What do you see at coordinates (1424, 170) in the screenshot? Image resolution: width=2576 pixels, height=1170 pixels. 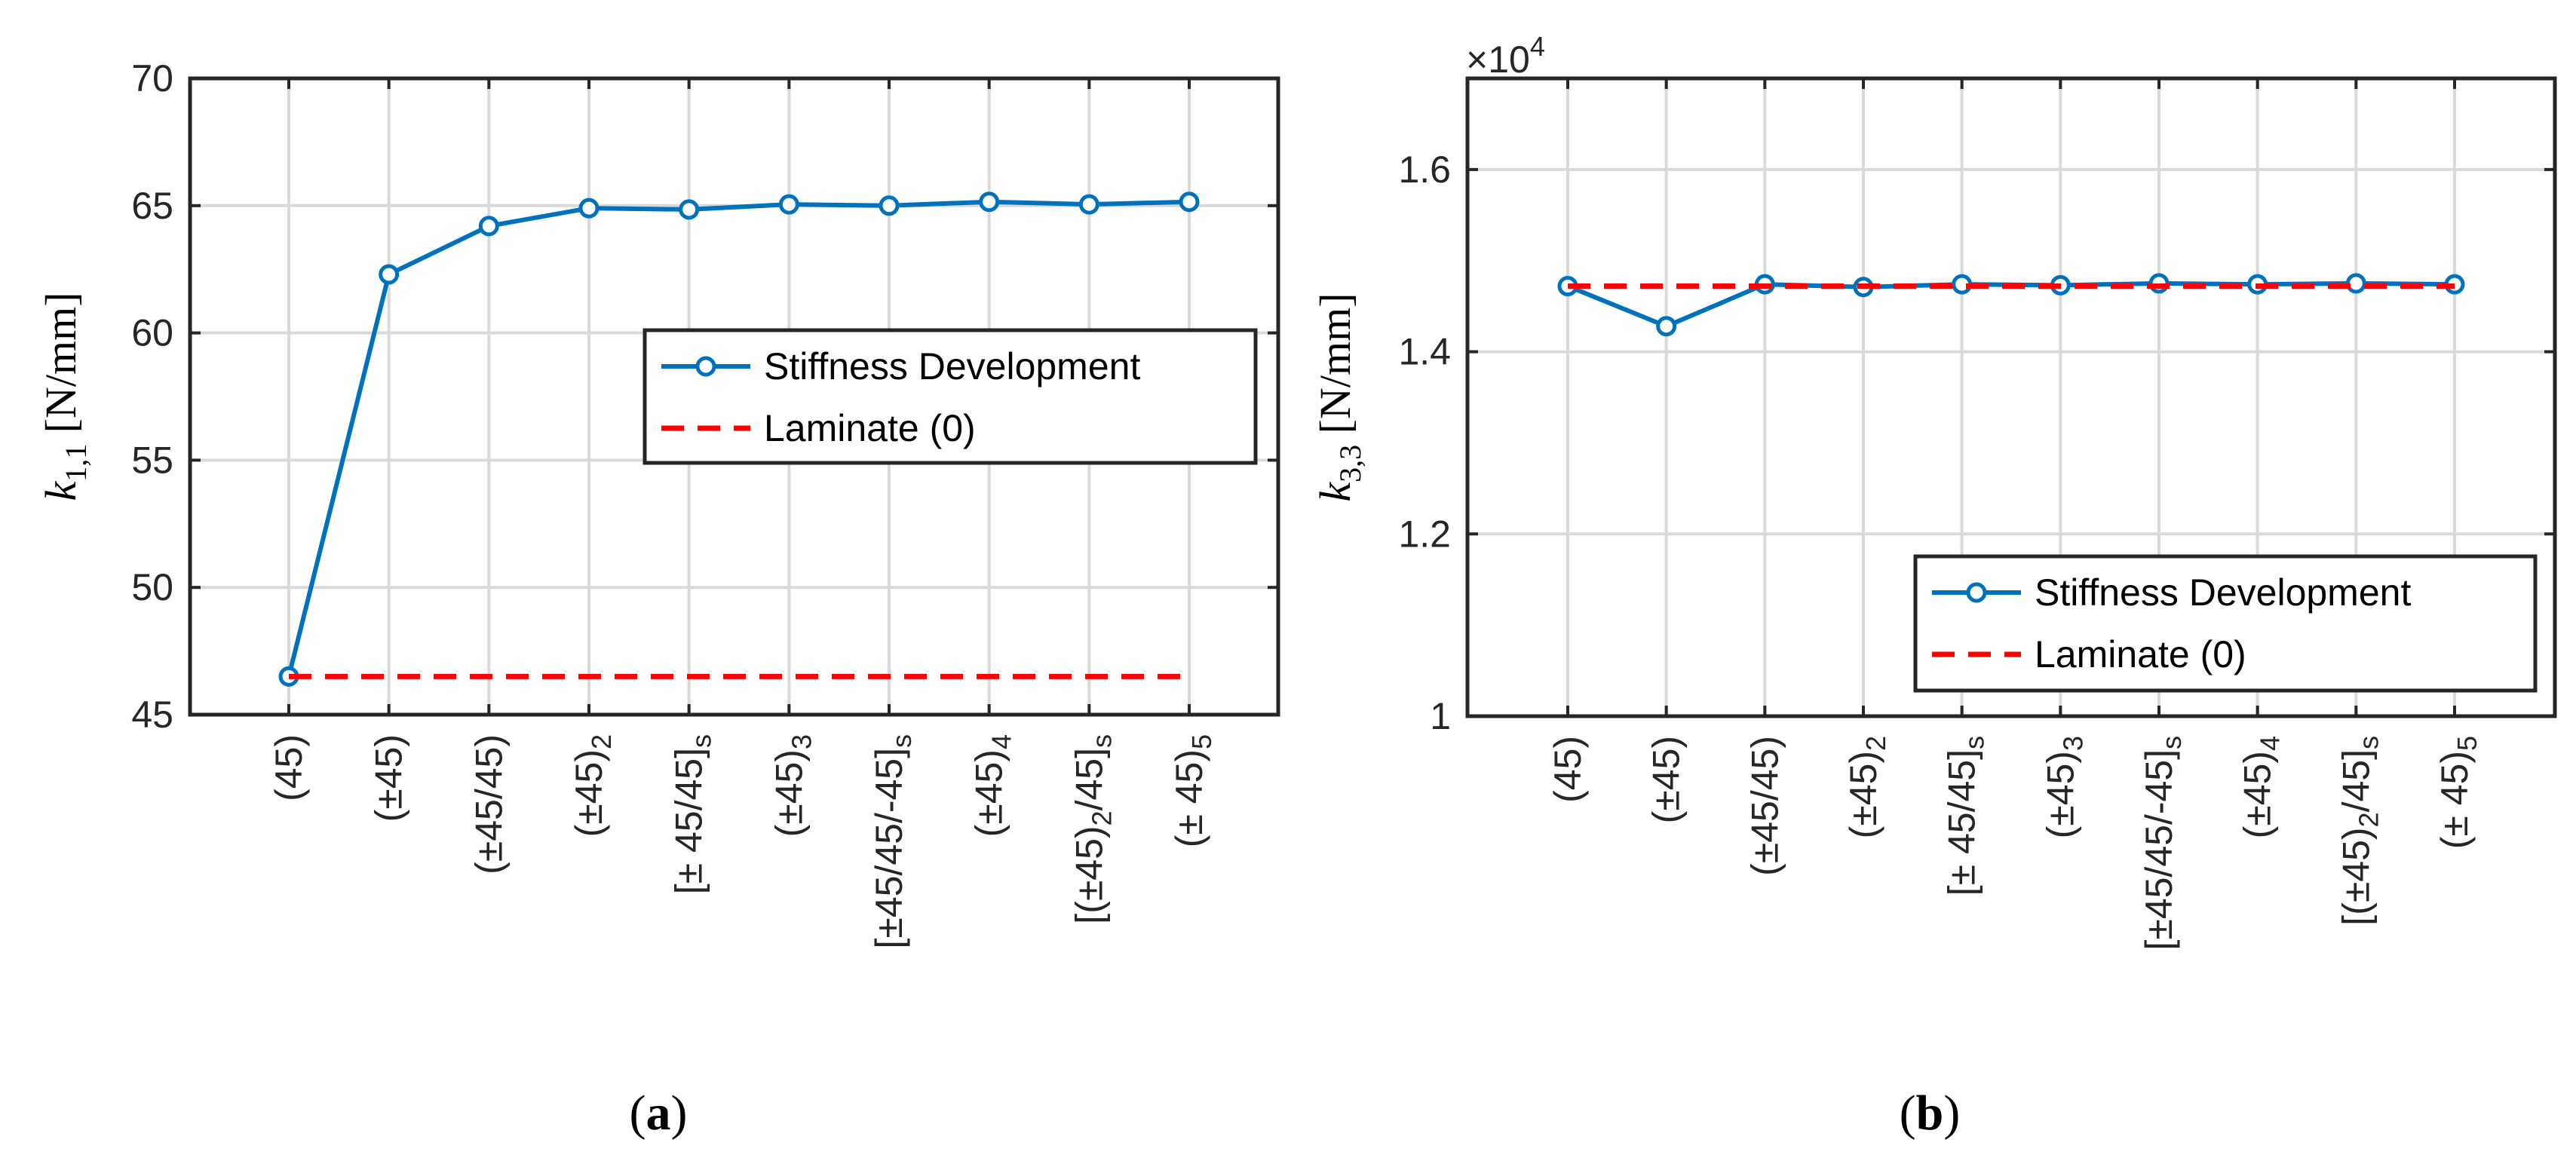 I see `y-tick-label: 1.6` at bounding box center [1424, 170].